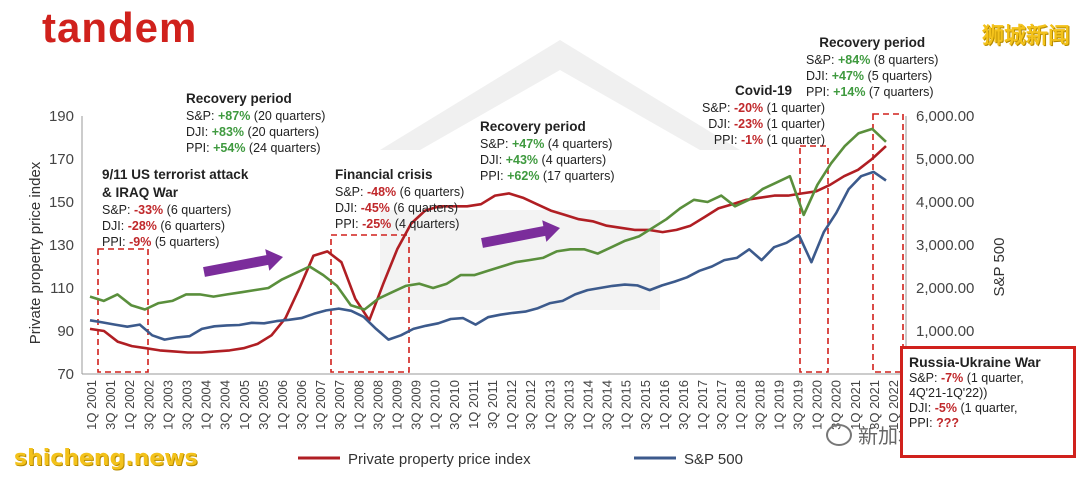  What do you see at coordinates (282, 405) in the screenshot?
I see `x-tick-label: 1Q 2006` at bounding box center [282, 405].